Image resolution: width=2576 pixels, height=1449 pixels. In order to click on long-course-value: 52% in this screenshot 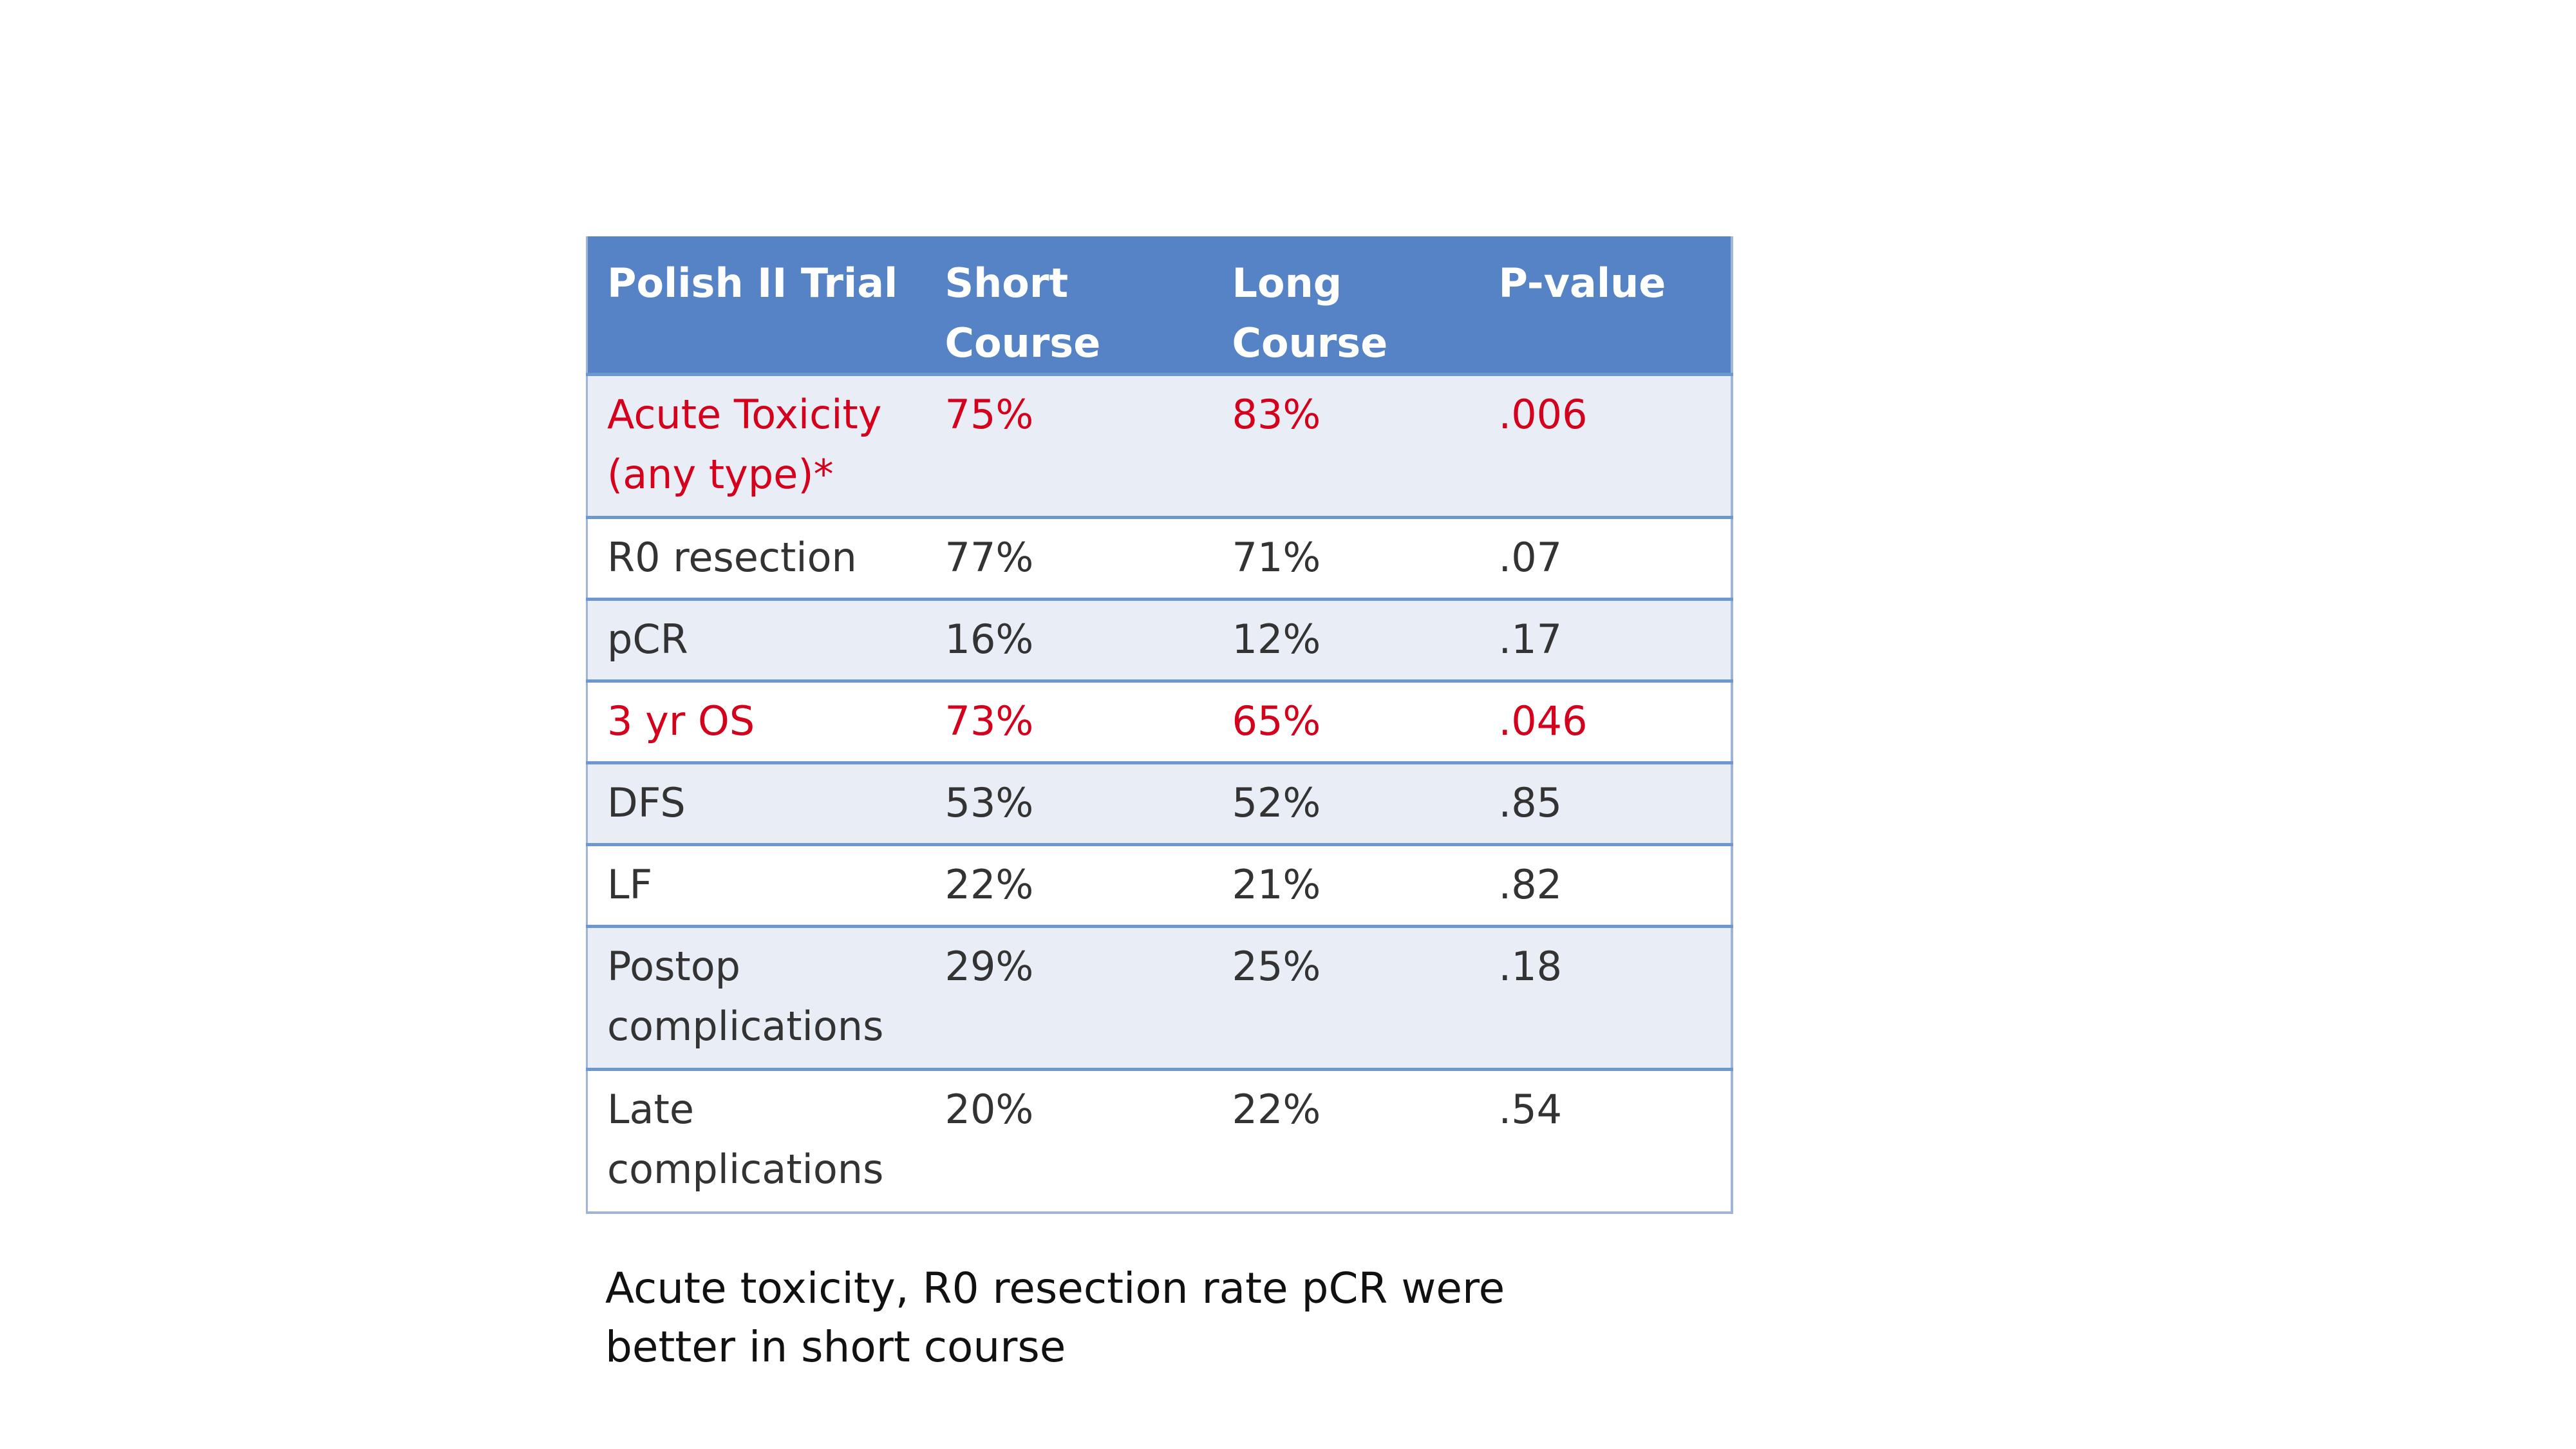, I will do `click(1346, 803)`.